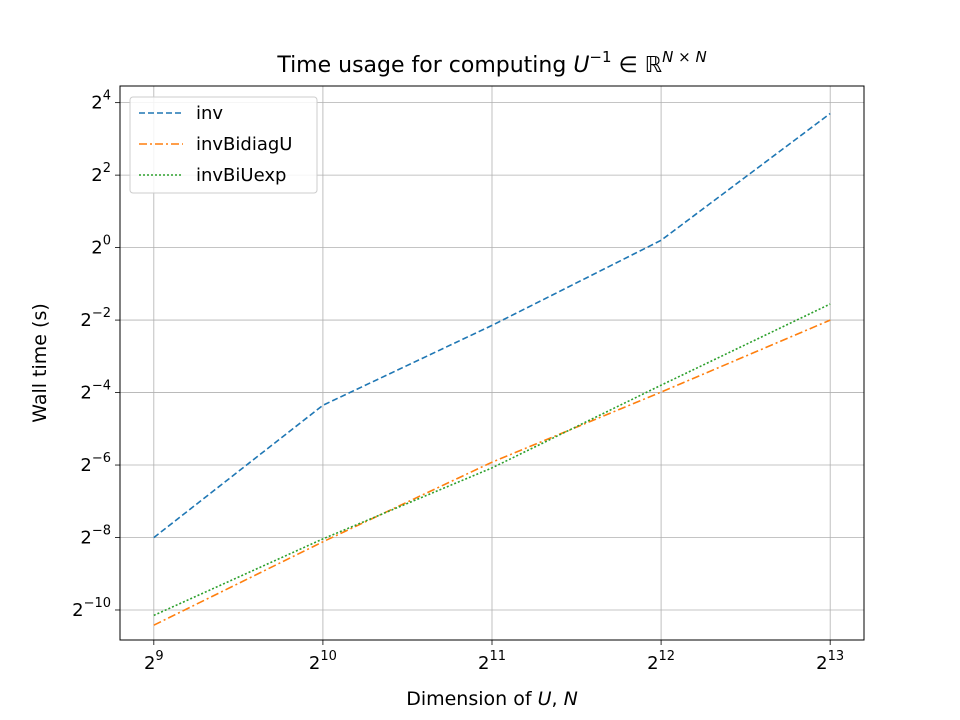  I want to click on x-axis-label-var2: N, so click(571, 699).